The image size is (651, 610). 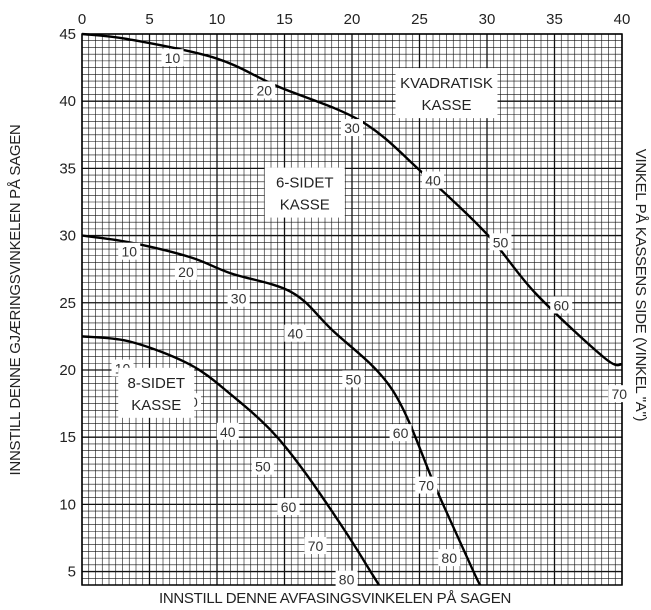 I want to click on series-name-line: 8-SIDET, so click(x=156, y=383).